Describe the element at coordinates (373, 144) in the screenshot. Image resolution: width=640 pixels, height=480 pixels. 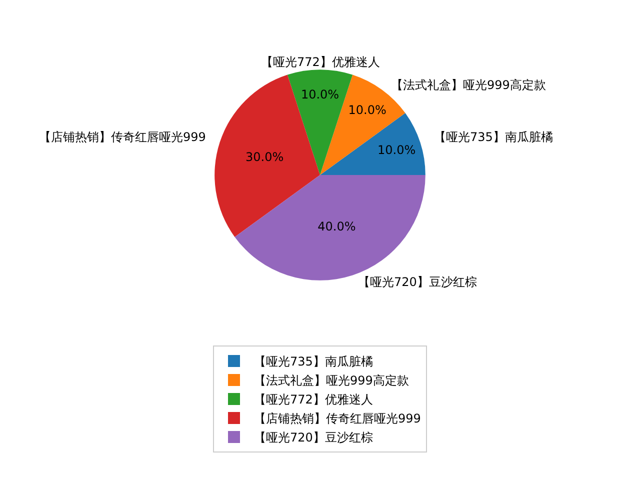
I see `pie-slice` at that location.